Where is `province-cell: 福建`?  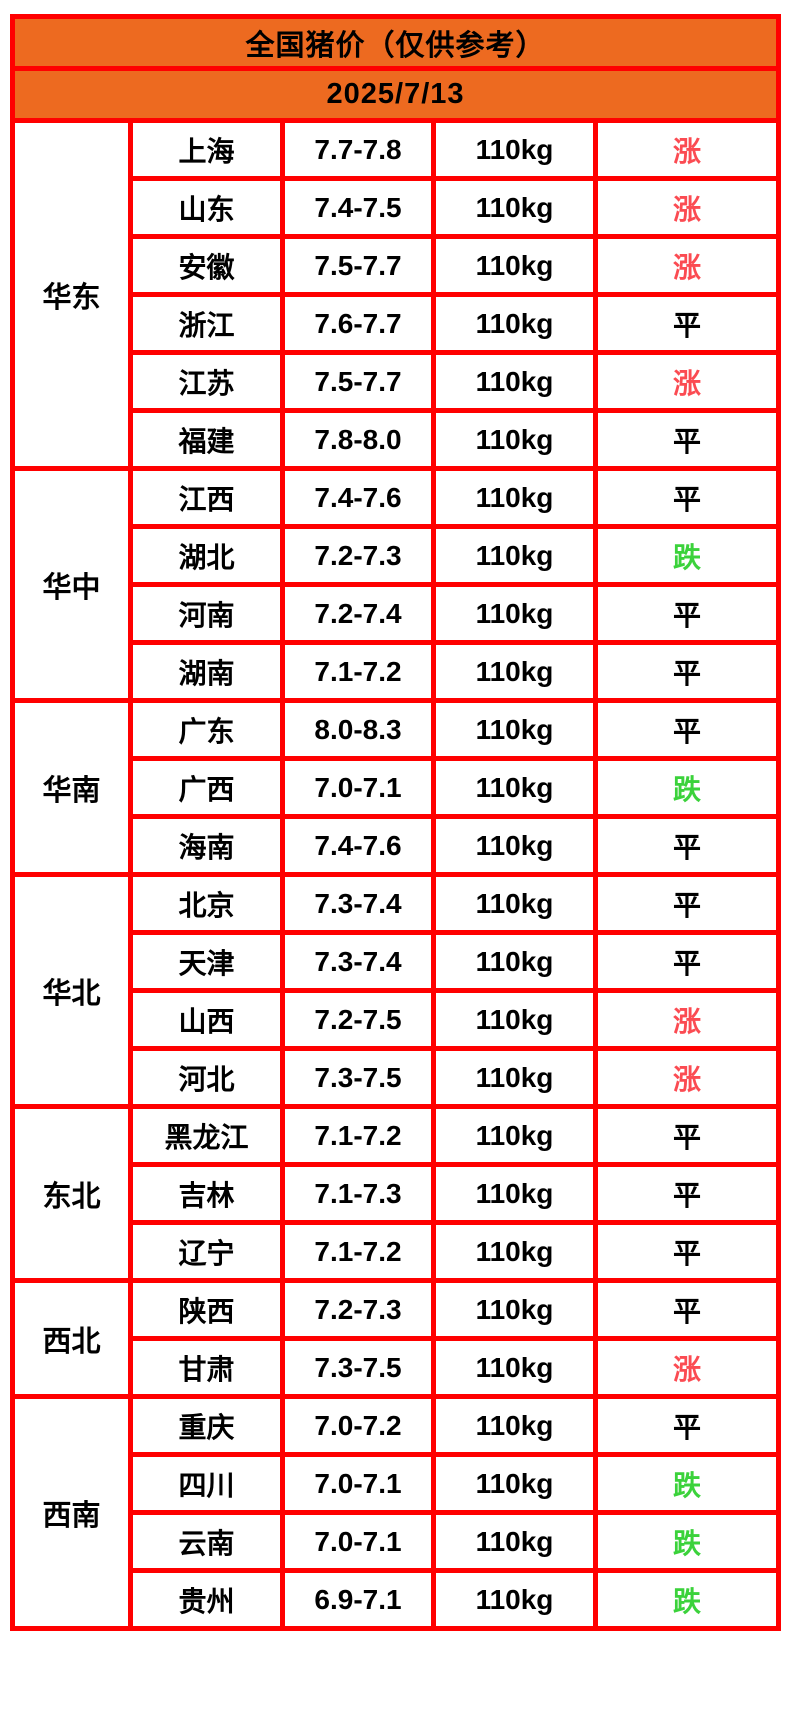
province-cell: 福建 is located at coordinates (206, 439).